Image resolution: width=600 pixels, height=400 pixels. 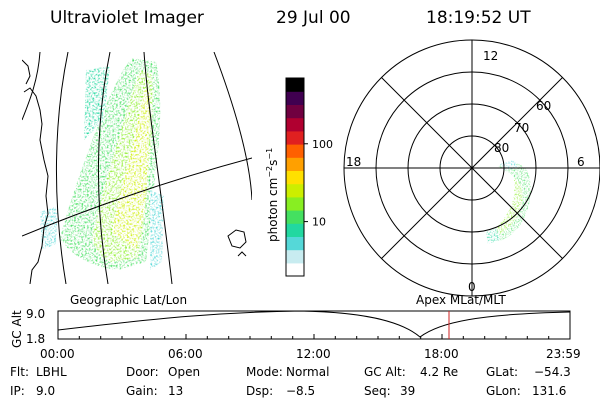 What do you see at coordinates (142, 391) in the screenshot?
I see `gain-label: Gain:` at bounding box center [142, 391].